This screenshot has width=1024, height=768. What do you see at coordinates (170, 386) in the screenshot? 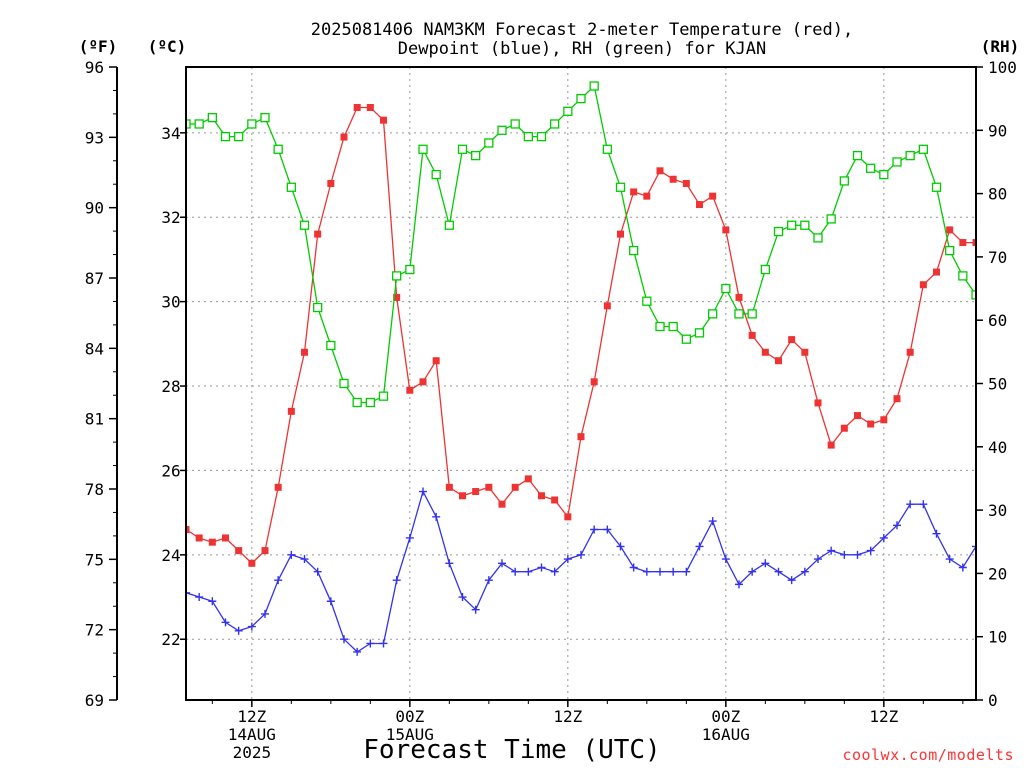
I see `celsius-tick-label: 28` at bounding box center [170, 386].